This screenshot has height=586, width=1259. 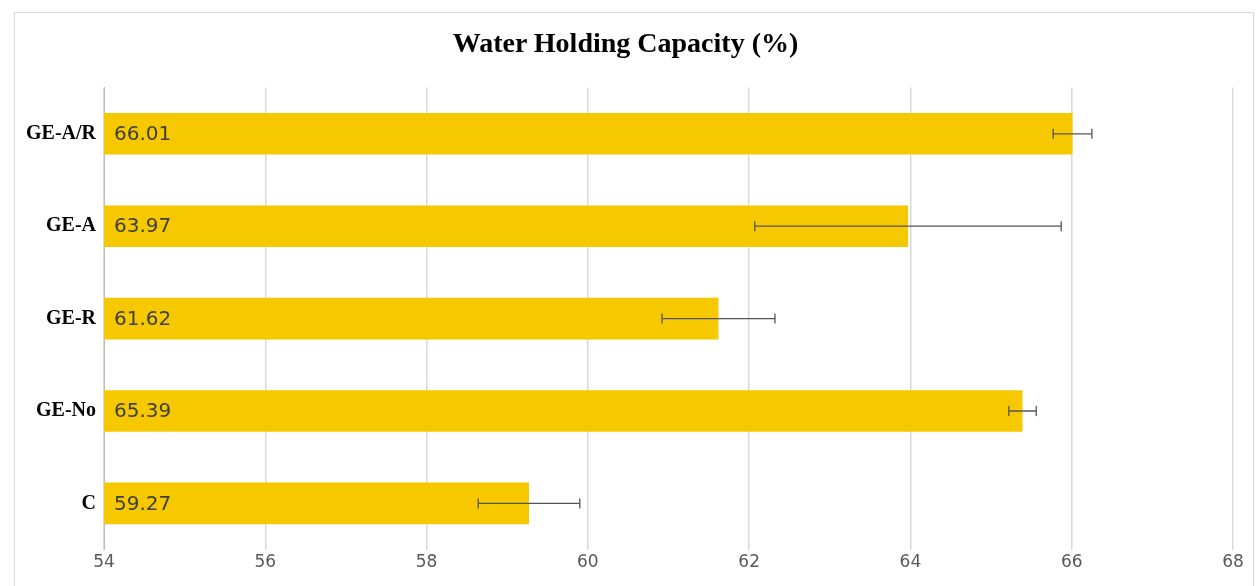 I want to click on x-tick-label: 58, so click(x=426, y=561).